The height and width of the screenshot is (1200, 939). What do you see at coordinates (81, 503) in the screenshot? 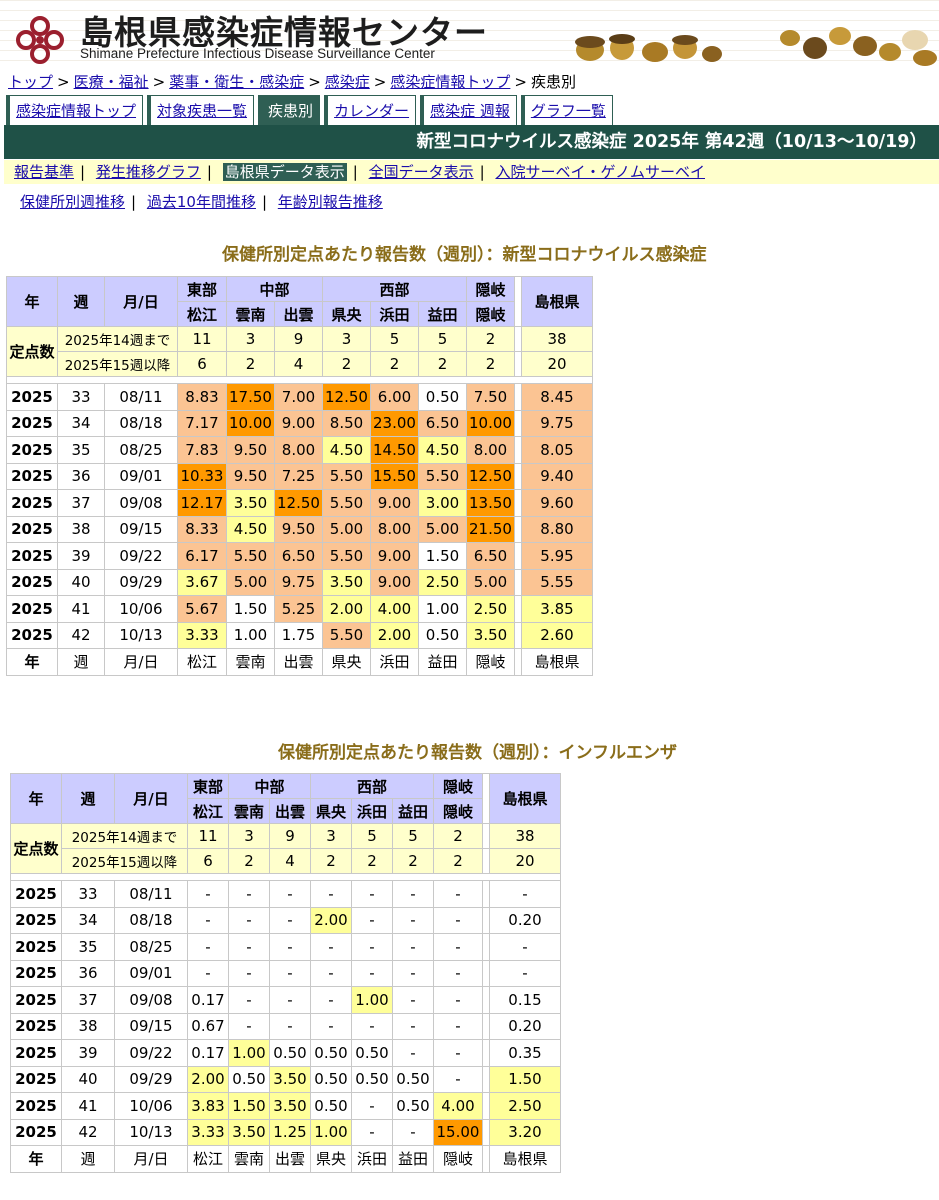
I see `cell-week: 37` at bounding box center [81, 503].